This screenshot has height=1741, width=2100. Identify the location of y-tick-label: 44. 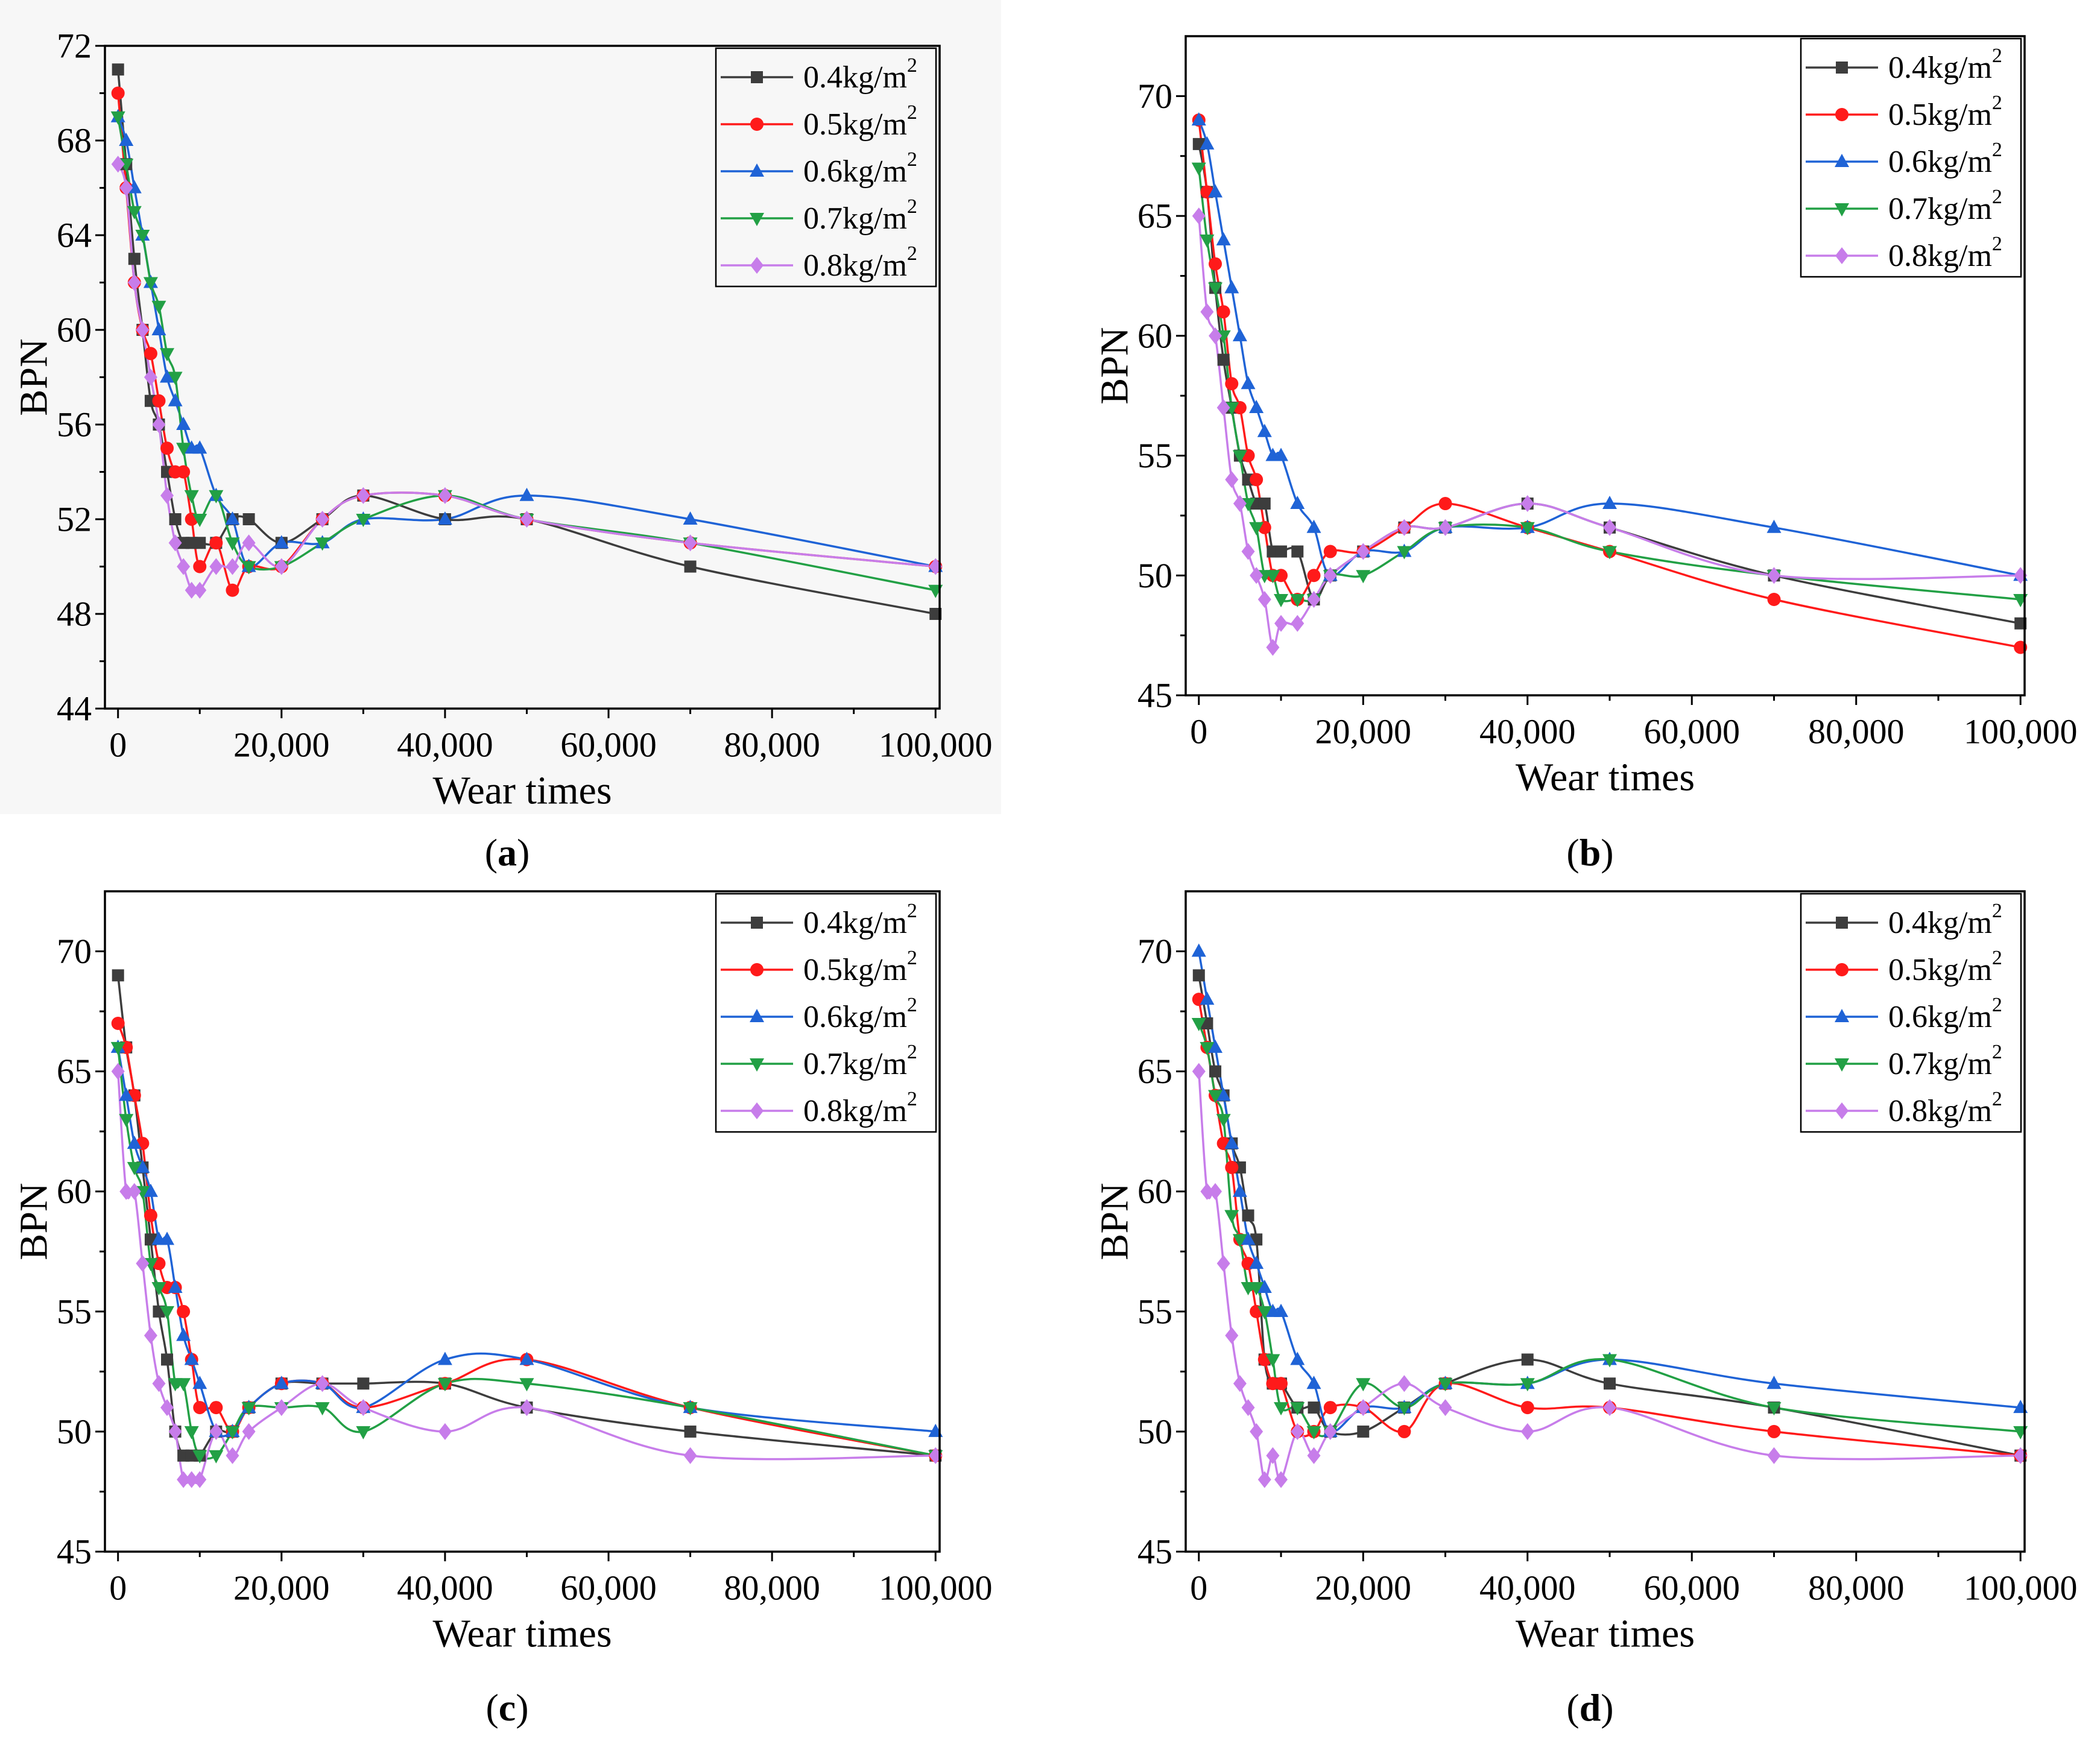
(74, 709).